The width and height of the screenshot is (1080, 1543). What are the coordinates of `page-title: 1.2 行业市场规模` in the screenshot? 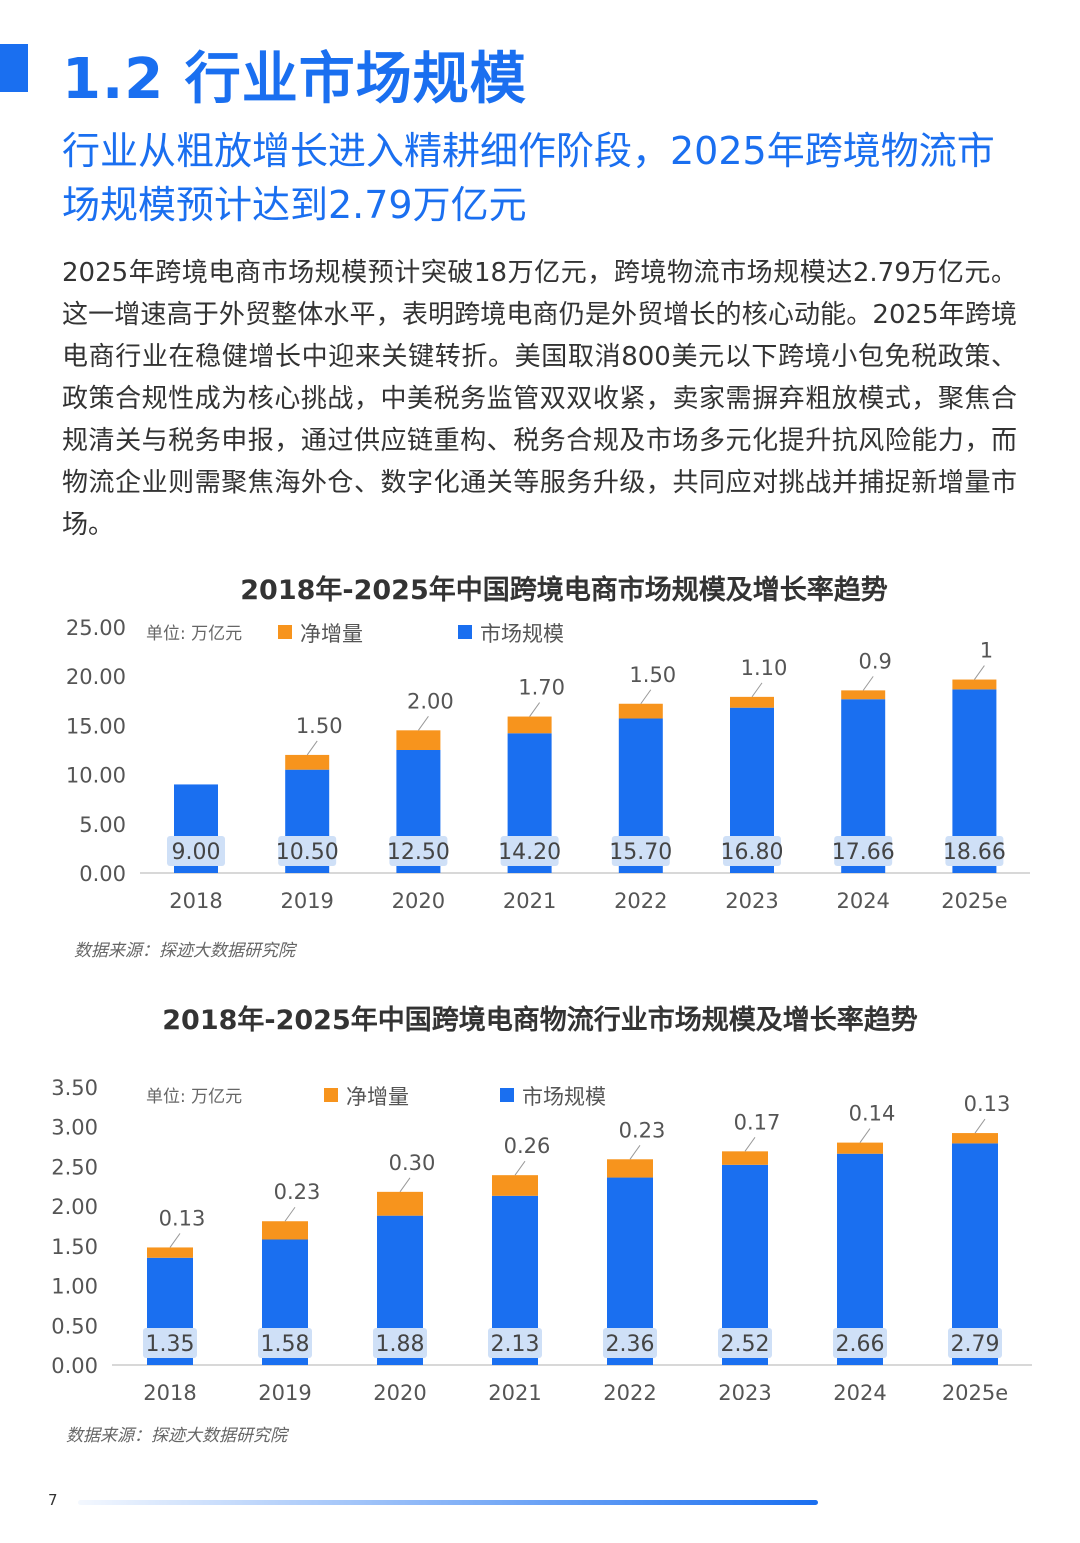 It's located at (294, 79).